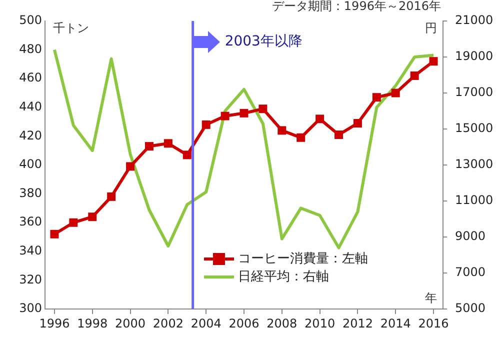  What do you see at coordinates (320, 323) in the screenshot?
I see `x-tick-label: 2010` at bounding box center [320, 323].